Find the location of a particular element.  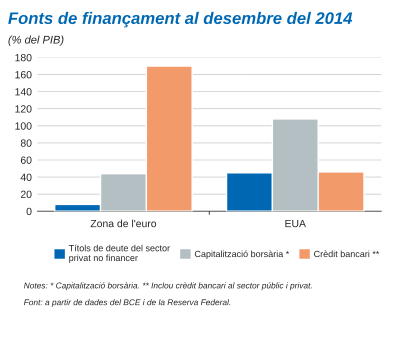

legend-label: Crèdit bancari ** is located at coordinates (347, 254).